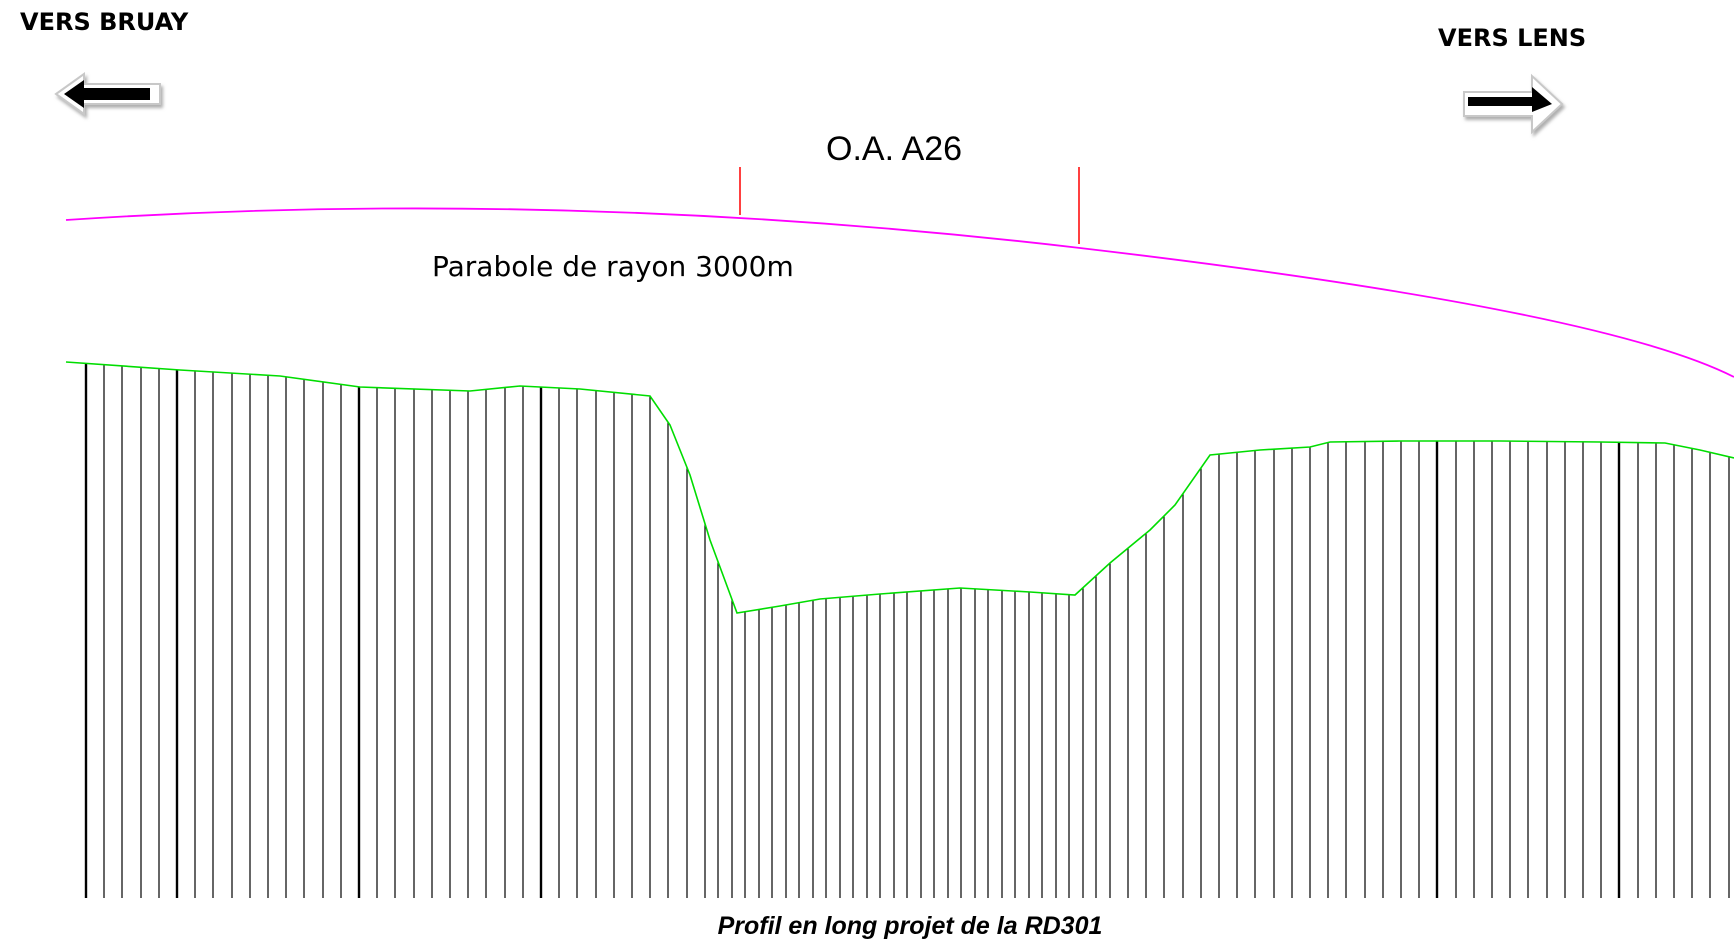 The width and height of the screenshot is (1734, 950). I want to click on direction-right-label: VERS LENS, so click(1512, 38).